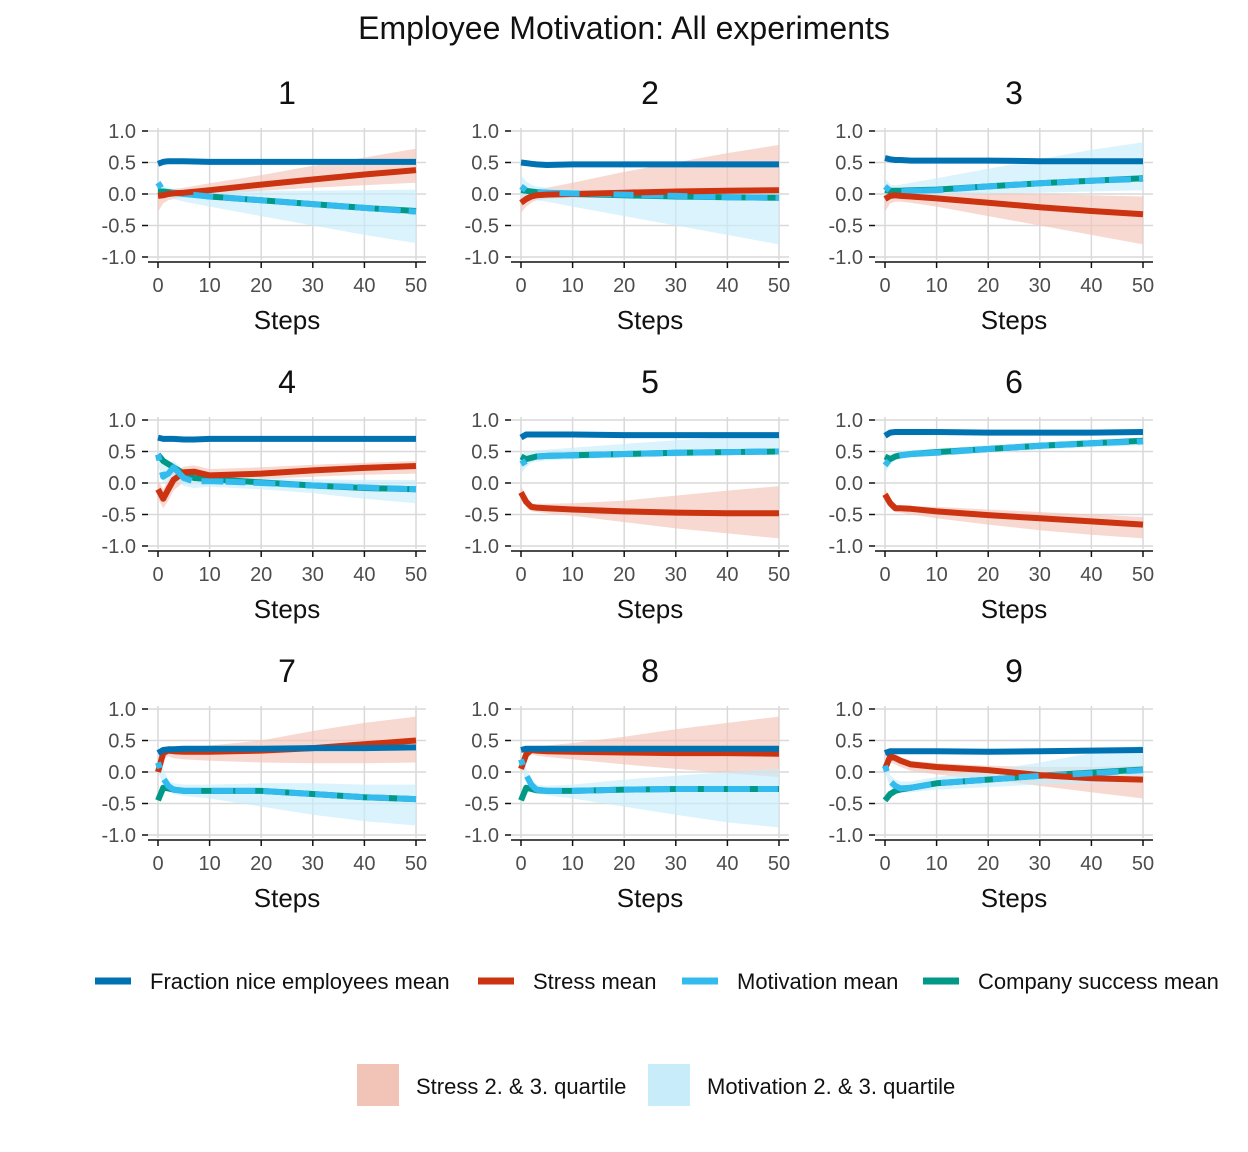 This screenshot has width=1248, height=1152. I want to click on panel-9: 9 0 10 20 30 40 50 1.0 0.5 0.0 -0.5 -1.0 Steps, so click(992, 783).